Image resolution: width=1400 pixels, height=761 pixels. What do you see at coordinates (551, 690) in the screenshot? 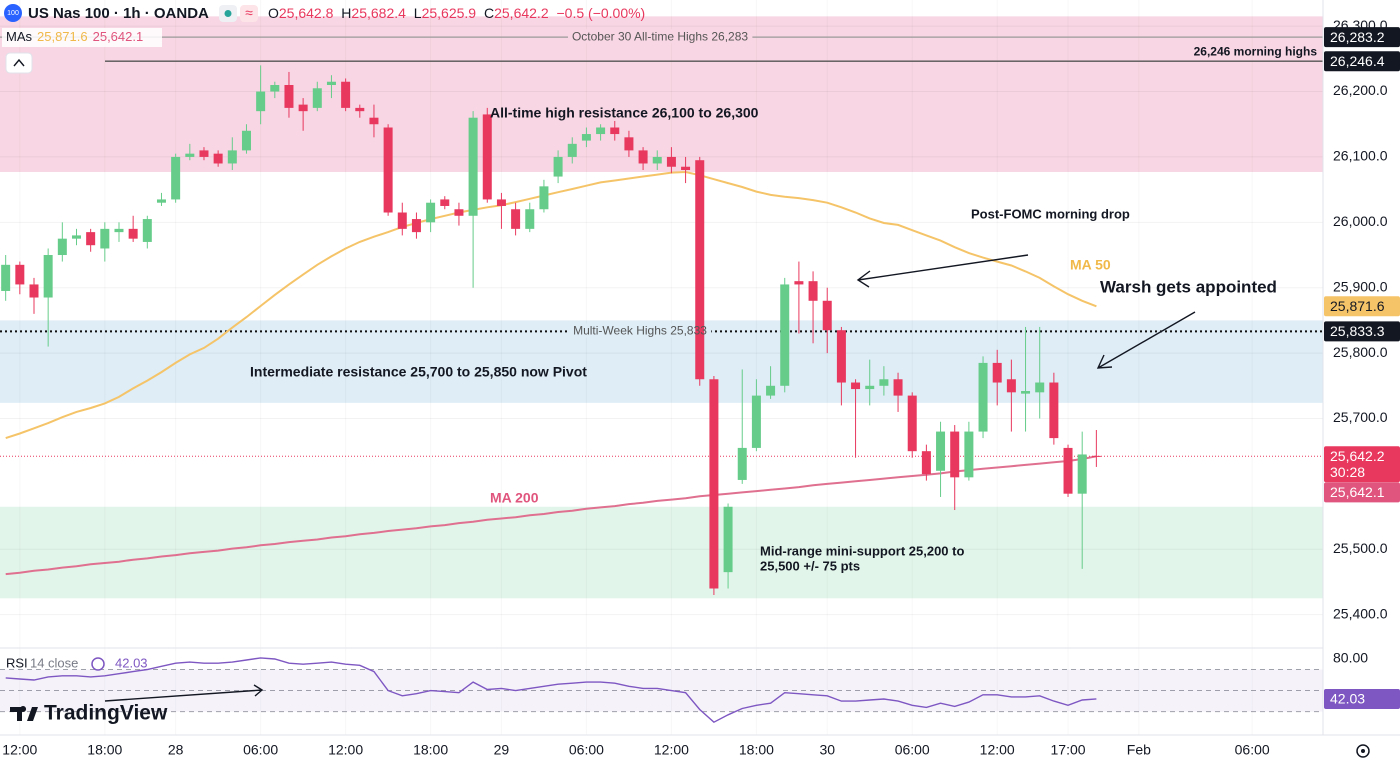
I see `rsi-line` at bounding box center [551, 690].